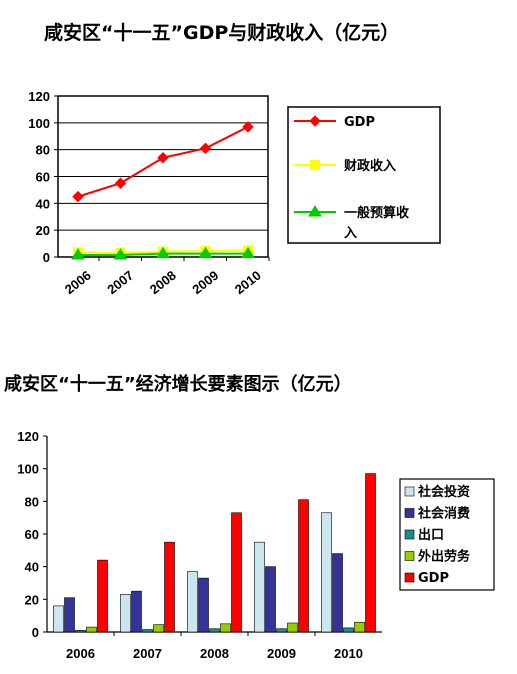 This screenshot has width=517, height=674. What do you see at coordinates (443, 514) in the screenshot?
I see `legend-label: 社会消费` at bounding box center [443, 514].